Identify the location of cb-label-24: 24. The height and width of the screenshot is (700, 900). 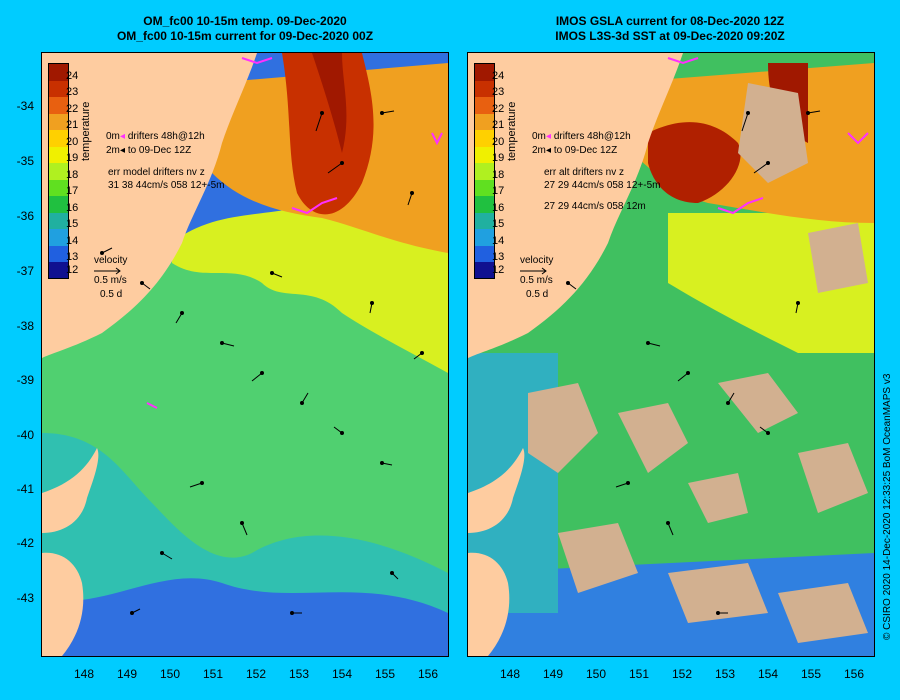
(498, 76).